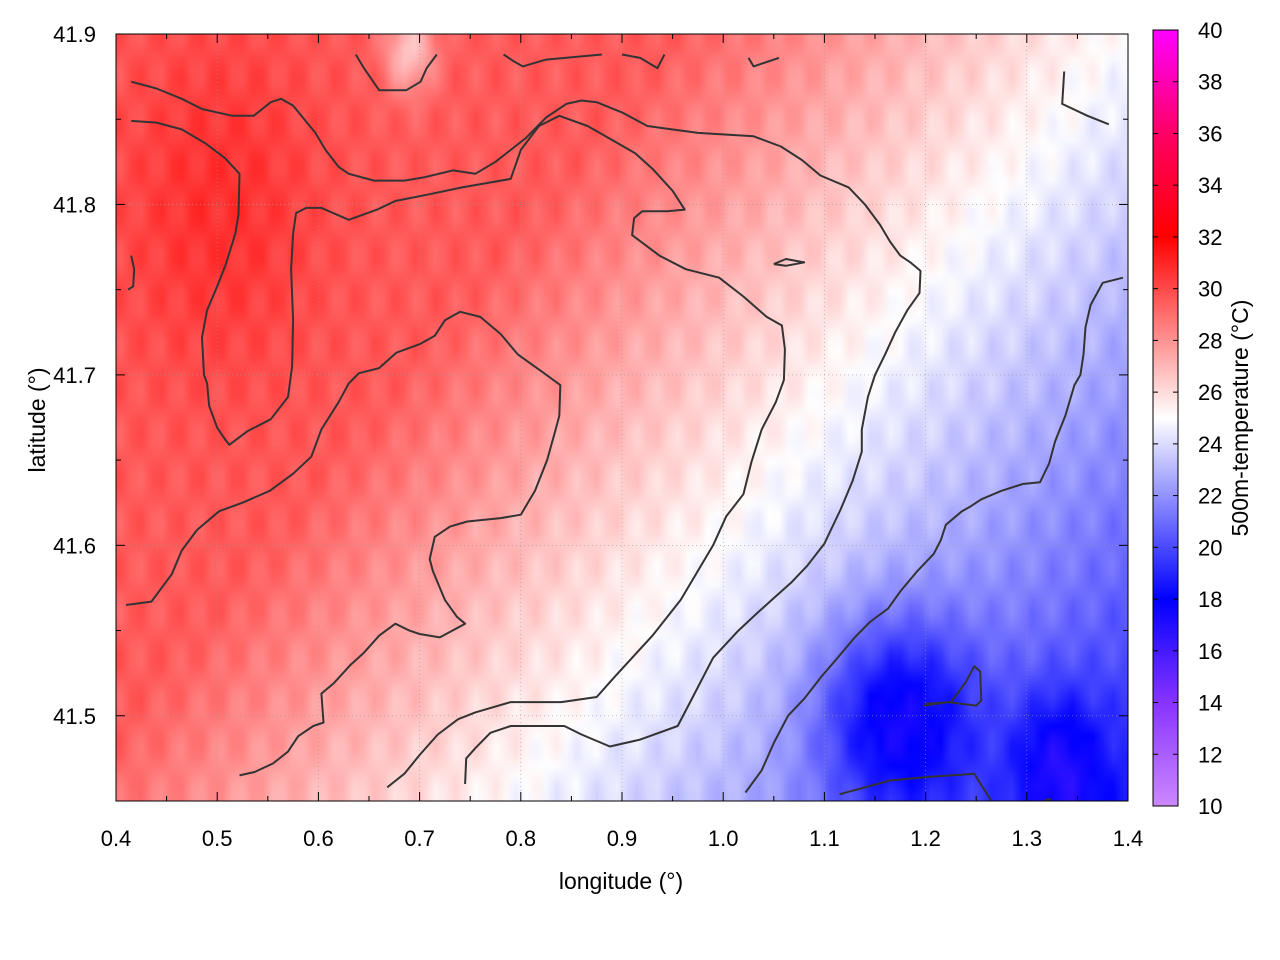 This screenshot has height=960, width=1280. What do you see at coordinates (1210, 82) in the screenshot?
I see `colorbar-tick-label: 38` at bounding box center [1210, 82].